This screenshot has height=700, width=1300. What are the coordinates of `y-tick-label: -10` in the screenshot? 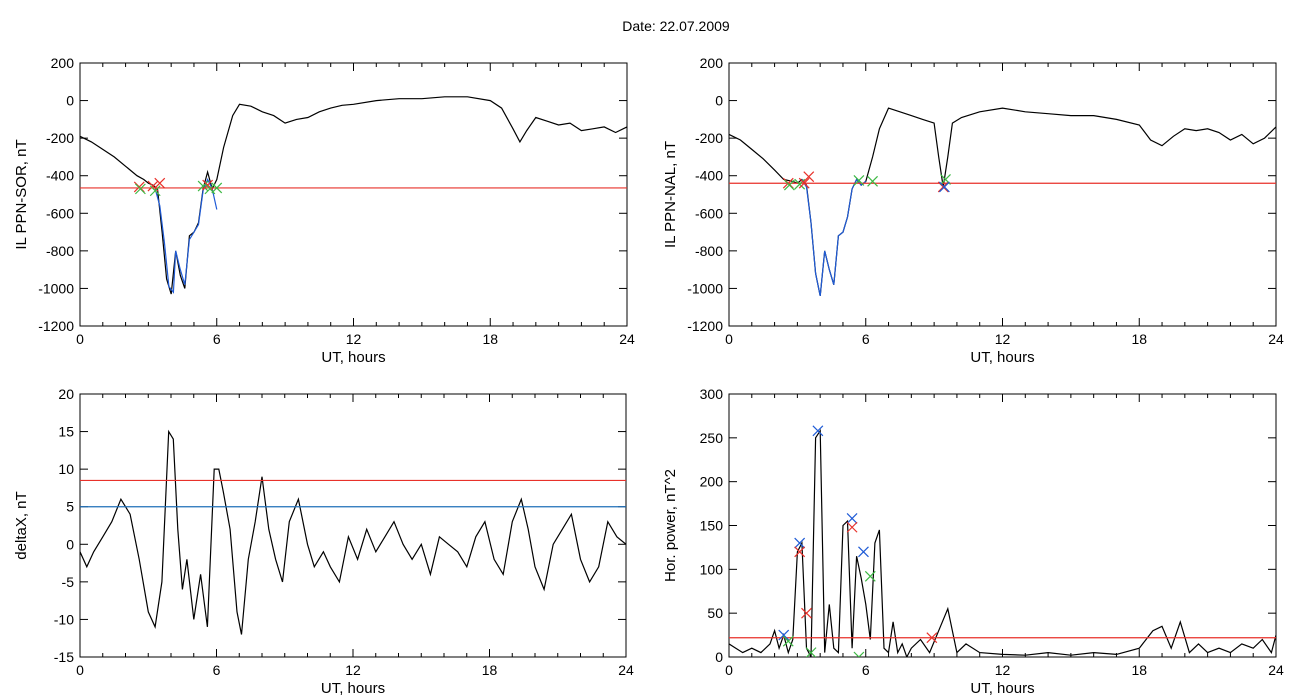 It's located at (64, 619).